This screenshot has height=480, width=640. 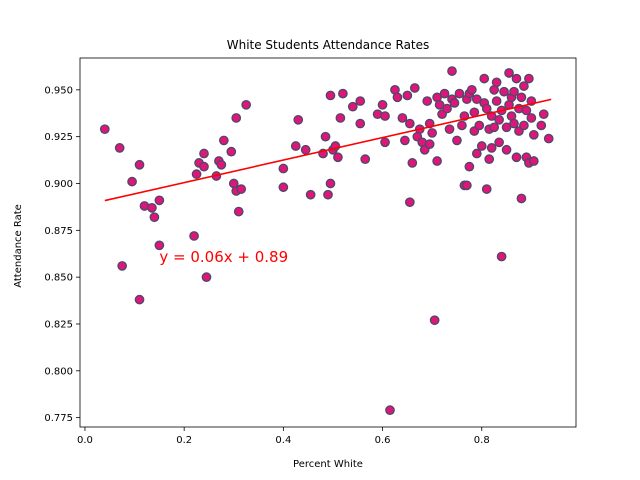 I want to click on x-tick-label: 0.6, so click(x=383, y=440).